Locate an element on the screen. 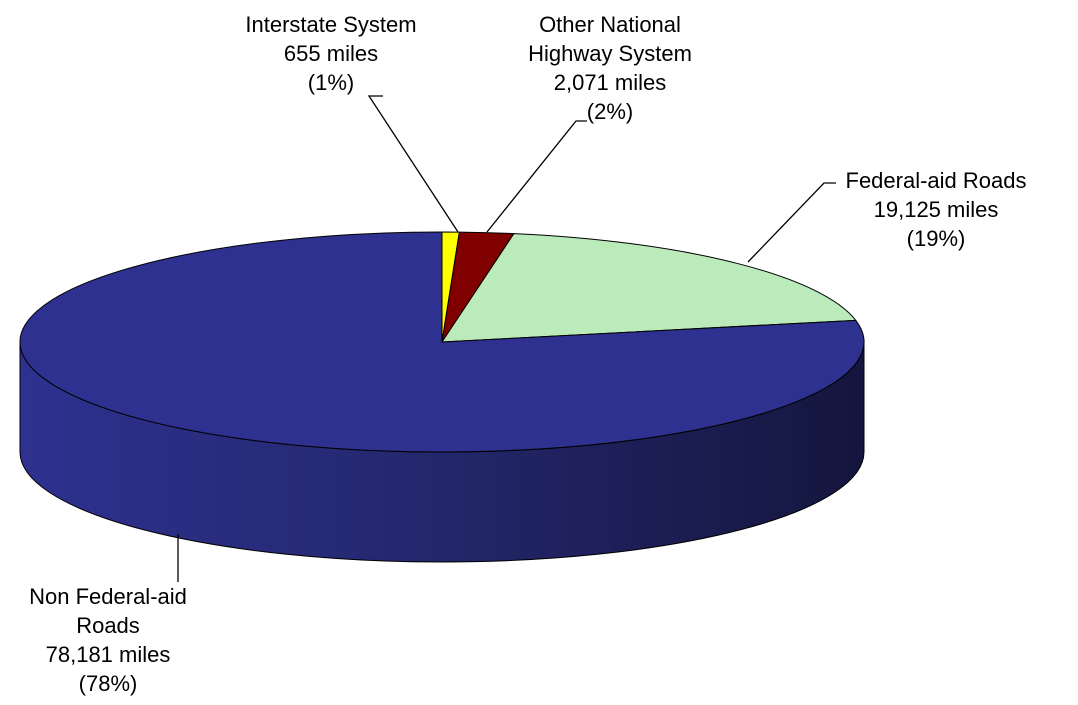 This screenshot has width=1078, height=705. label-line: (1%) is located at coordinates (331, 82).